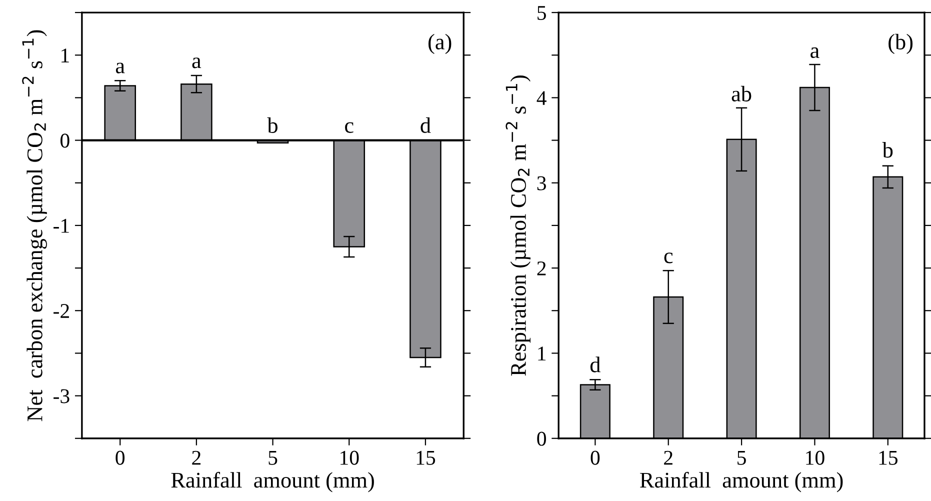  Describe the element at coordinates (541, 183) in the screenshot. I see `y-tick-label: 3` at that location.